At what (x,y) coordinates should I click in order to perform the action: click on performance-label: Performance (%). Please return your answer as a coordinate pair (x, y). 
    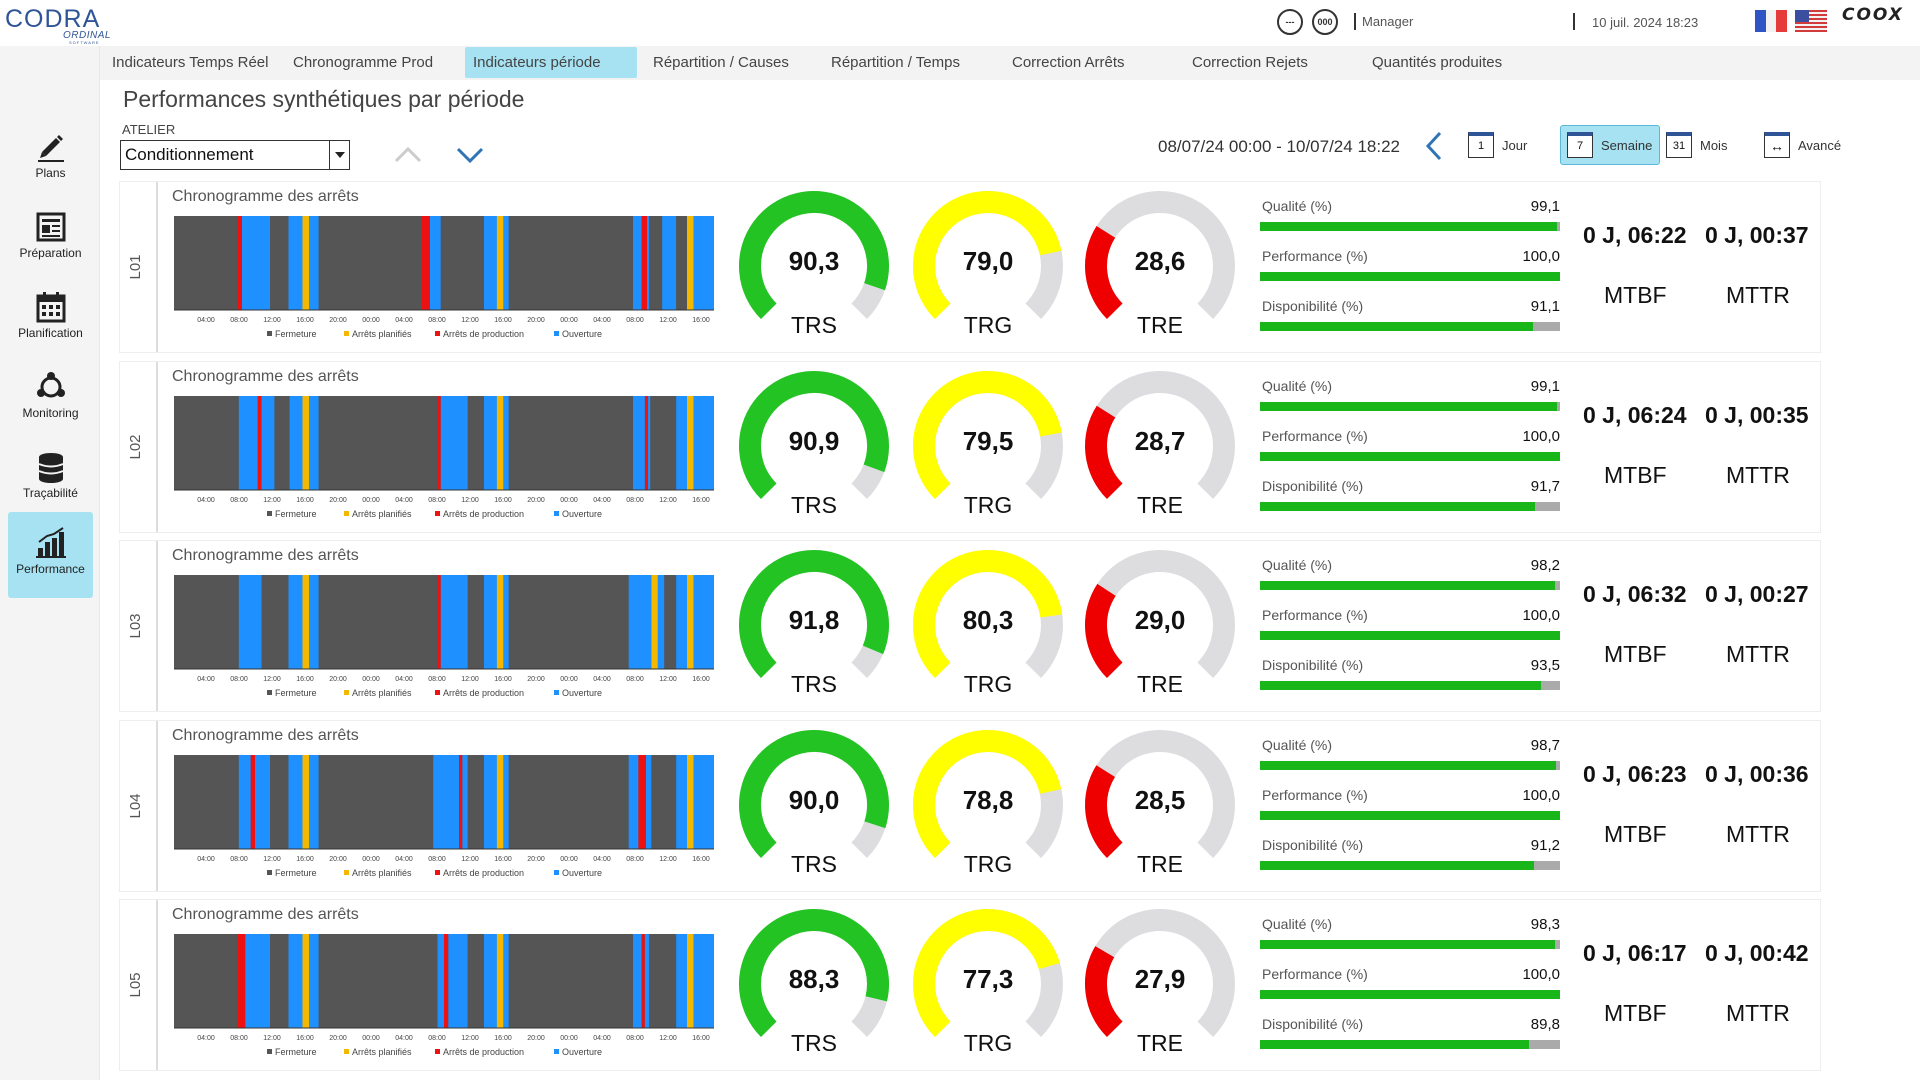
    Looking at the image, I should click on (1315, 256).